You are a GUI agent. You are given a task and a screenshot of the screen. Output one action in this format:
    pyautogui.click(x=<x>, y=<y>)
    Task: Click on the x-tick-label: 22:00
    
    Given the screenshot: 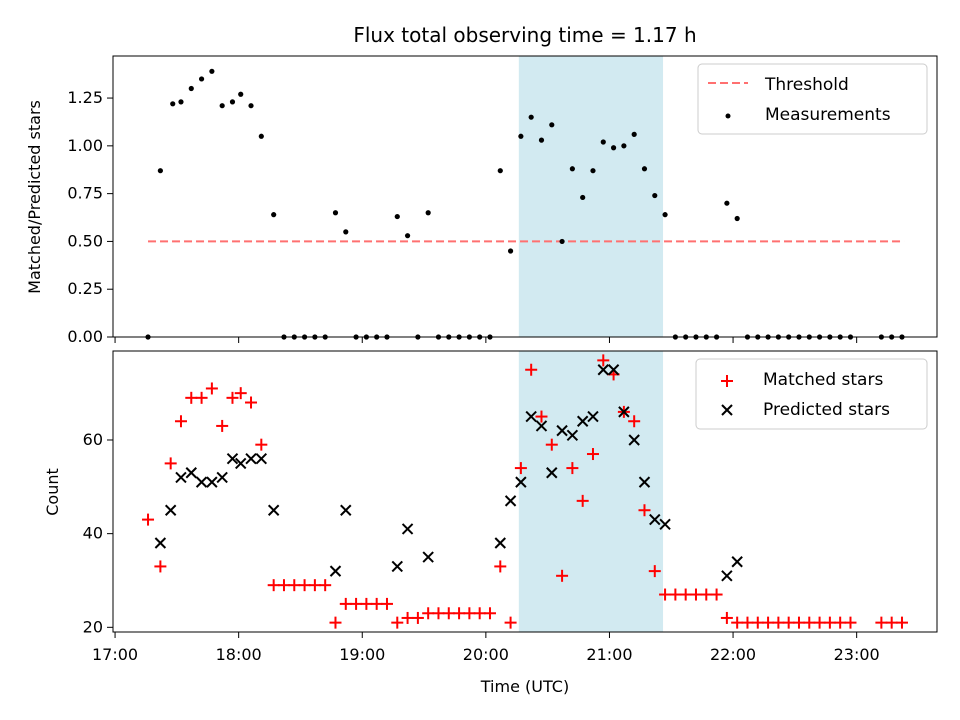 What is the action you would take?
    pyautogui.click(x=733, y=654)
    